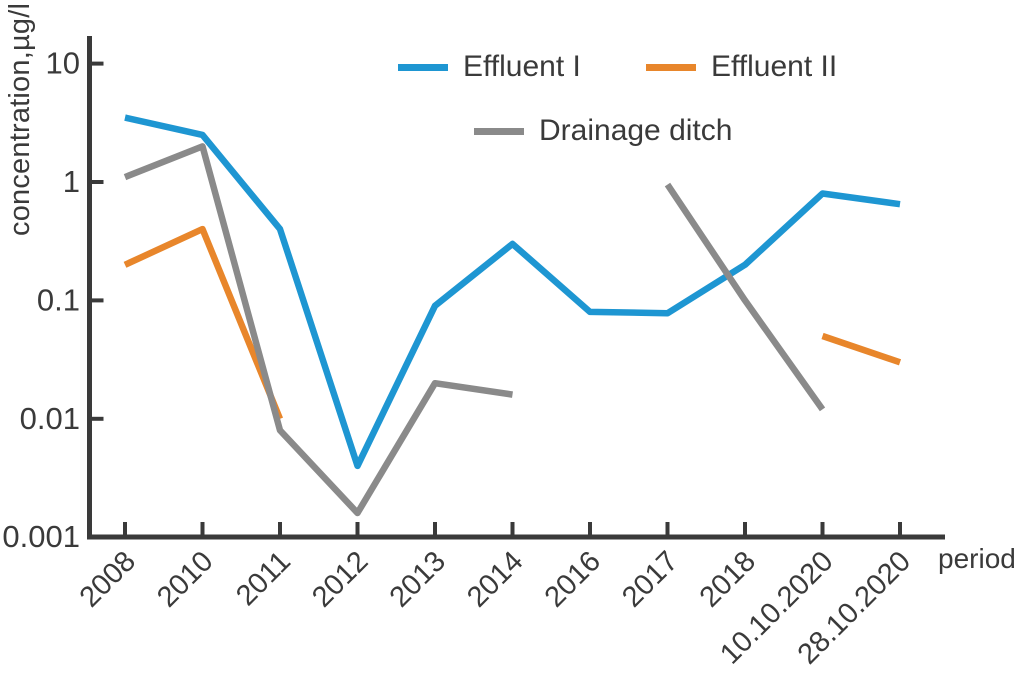  I want to click on legend-item-drainage-ditch: Drainage ditch, so click(603, 131).